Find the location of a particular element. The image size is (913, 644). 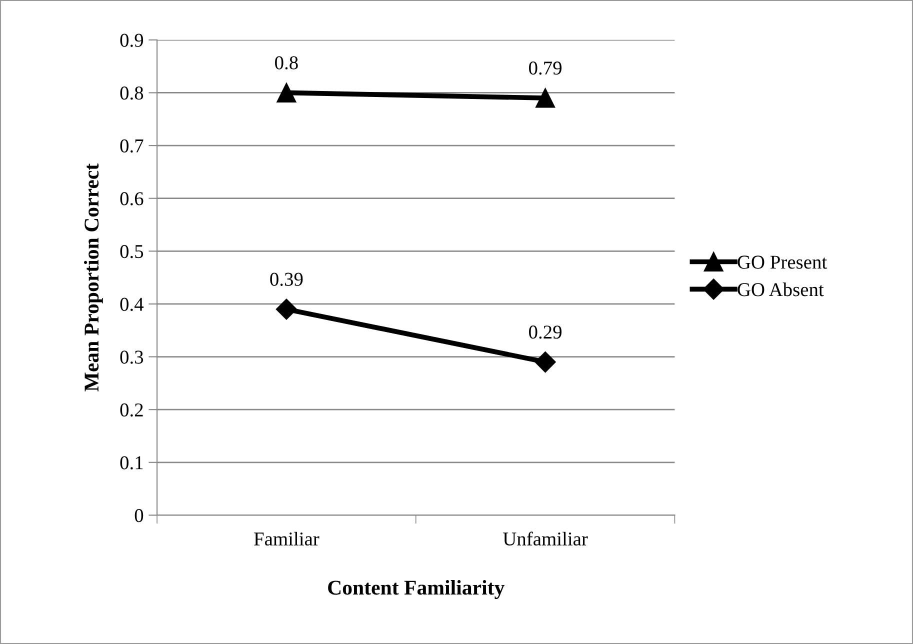

y-tick-label: 0.9 is located at coordinates (132, 40).